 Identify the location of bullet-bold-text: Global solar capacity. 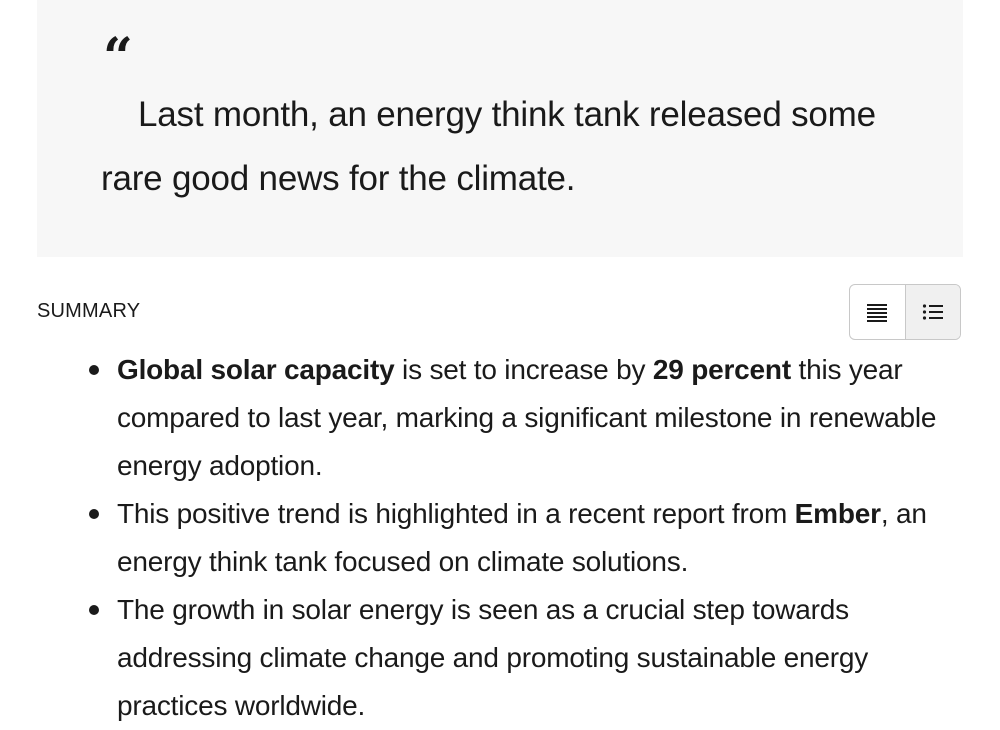
(256, 369).